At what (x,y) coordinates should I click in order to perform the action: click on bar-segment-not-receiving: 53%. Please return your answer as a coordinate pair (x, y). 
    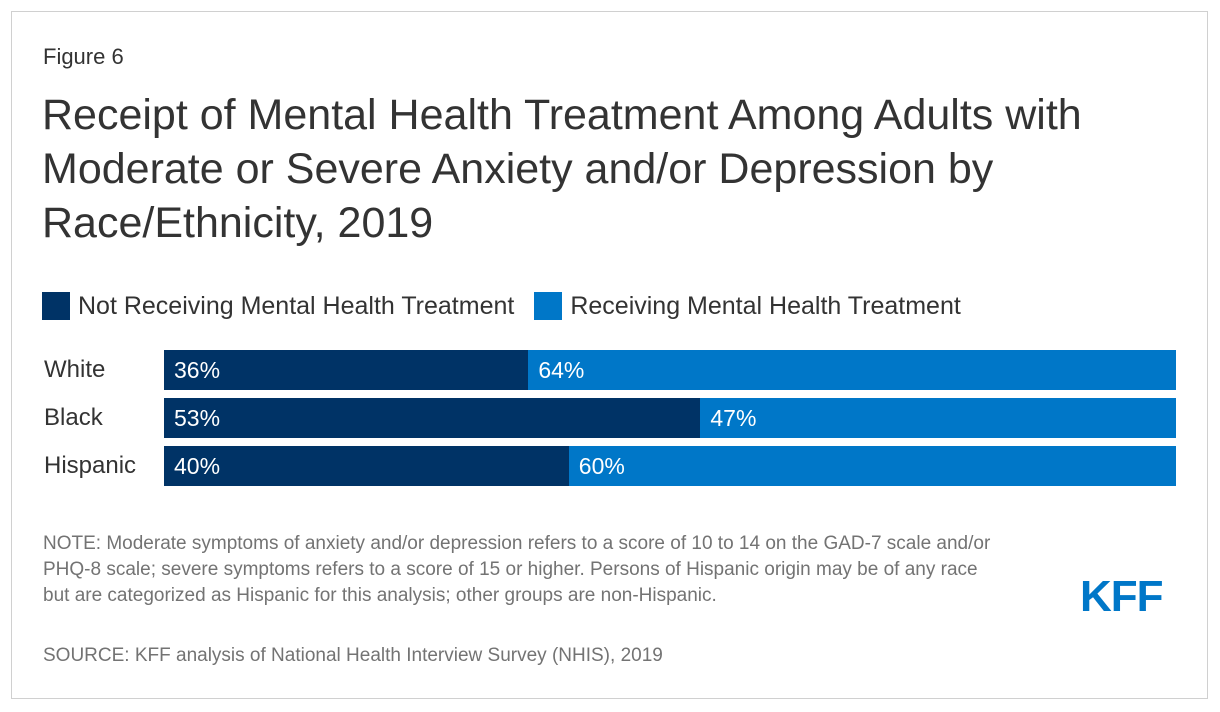
    Looking at the image, I should click on (432, 418).